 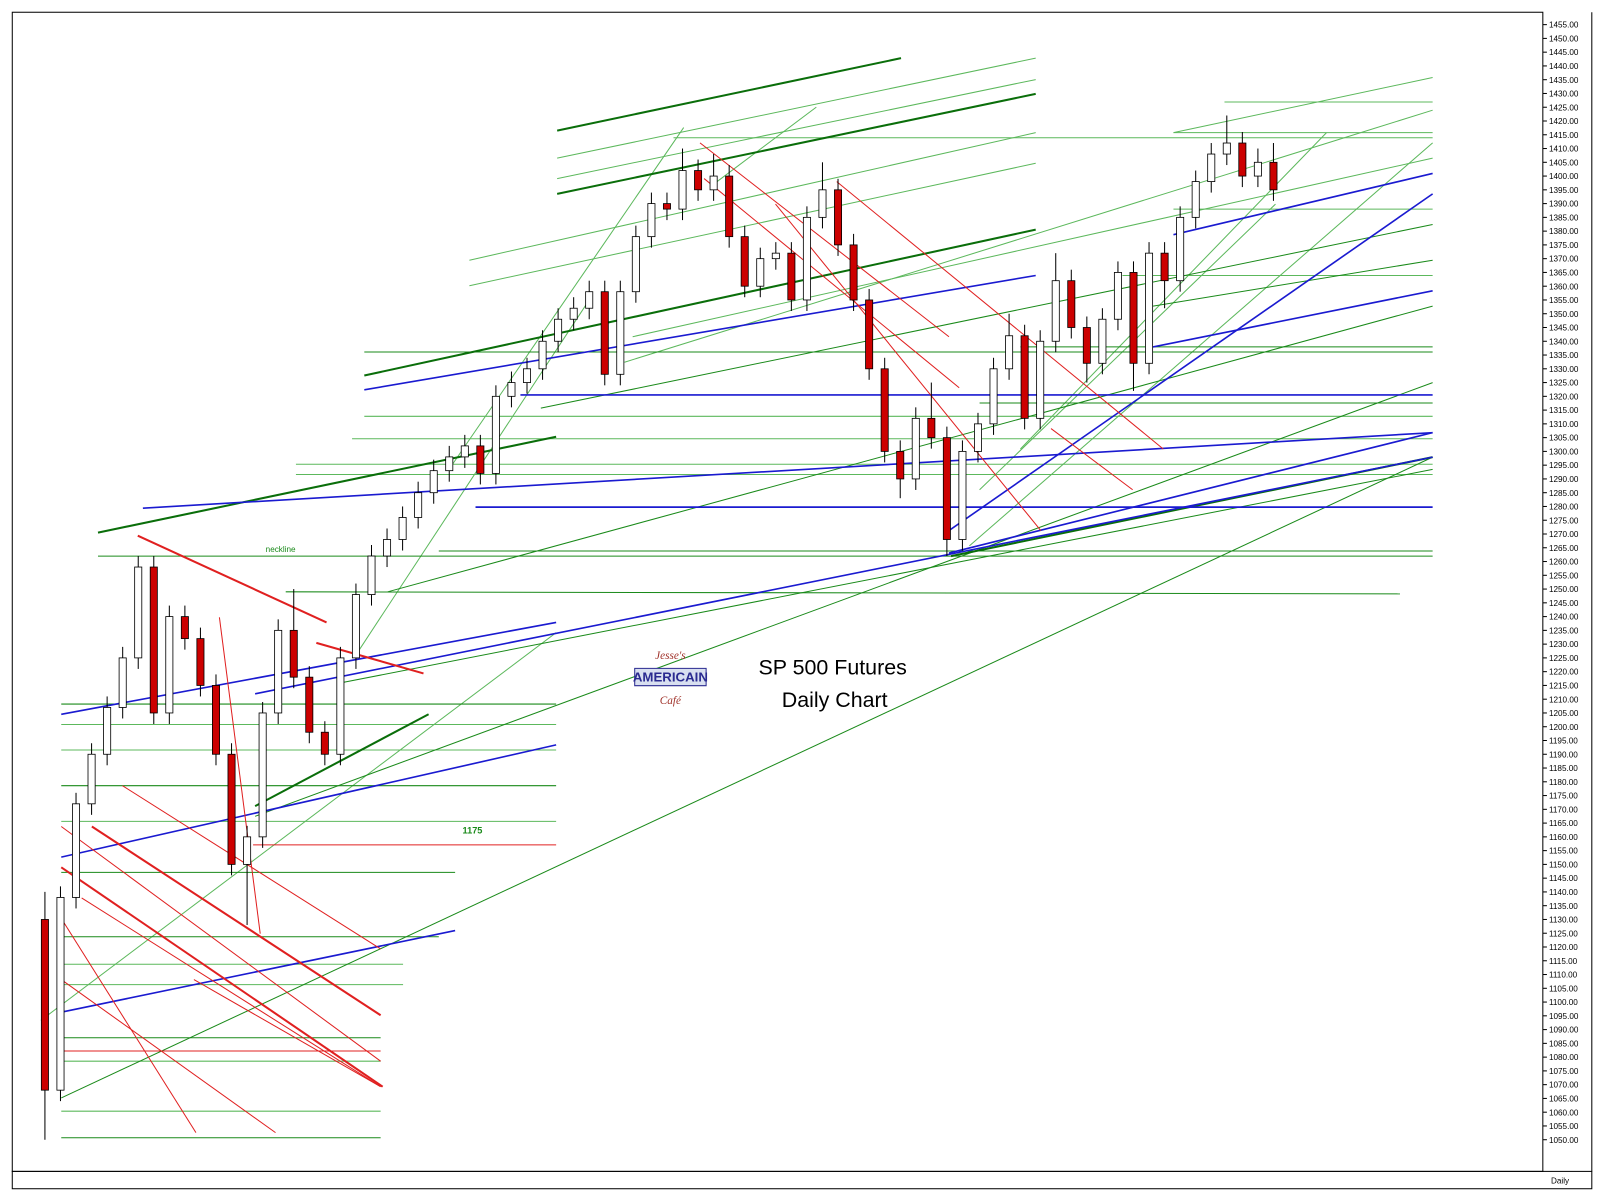 I want to click on y-tick-label: 1140.00, so click(x=1563, y=892).